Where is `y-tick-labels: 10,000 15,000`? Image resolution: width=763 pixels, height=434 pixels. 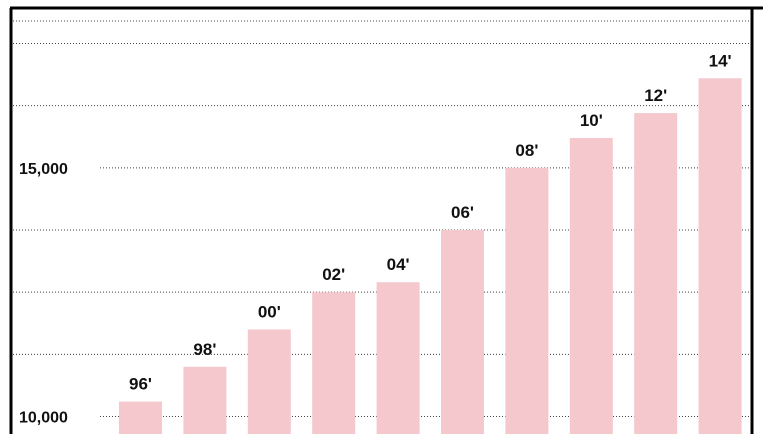 y-tick-labels: 10,000 15,000 is located at coordinates (43, 294).